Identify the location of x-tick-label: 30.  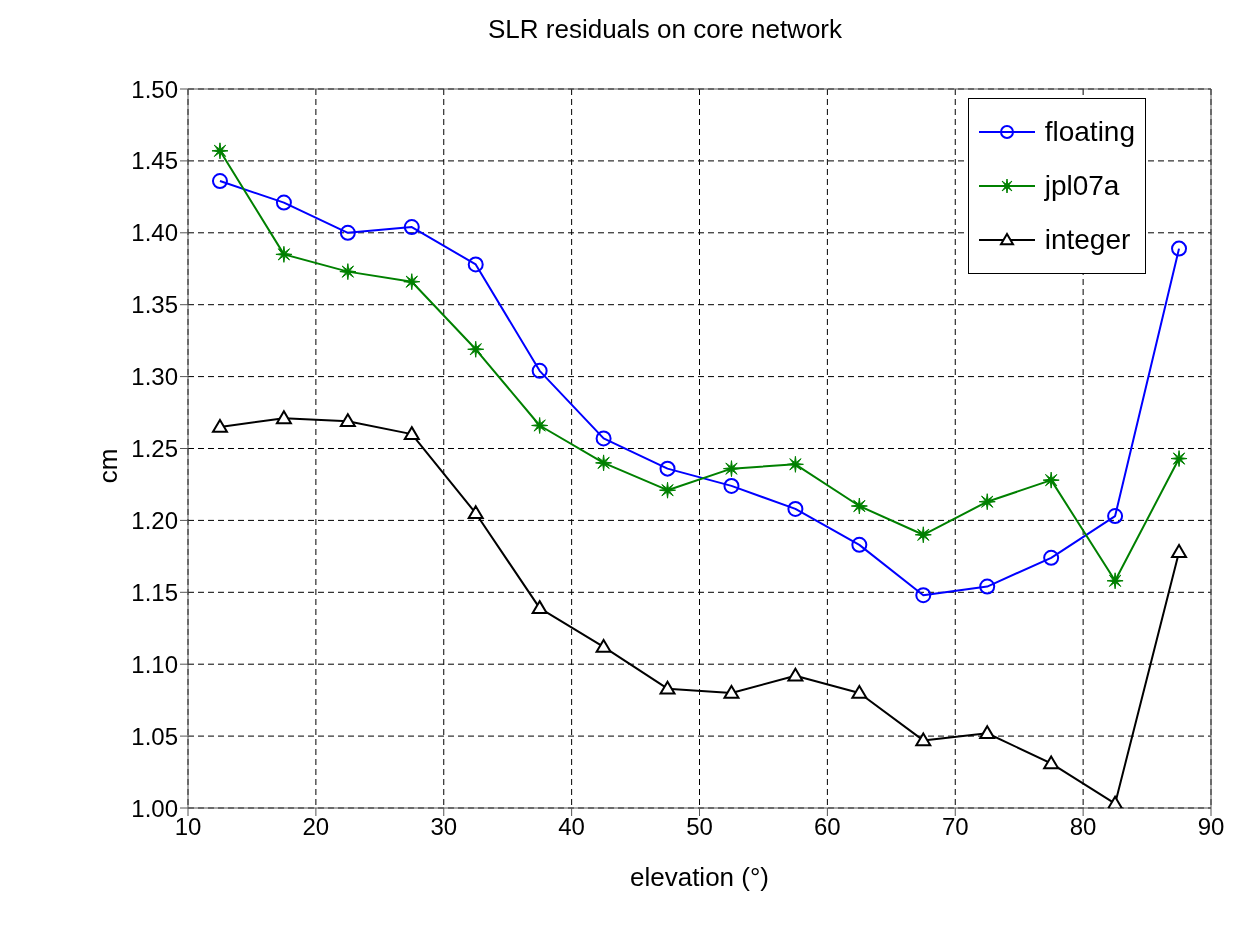
(444, 827).